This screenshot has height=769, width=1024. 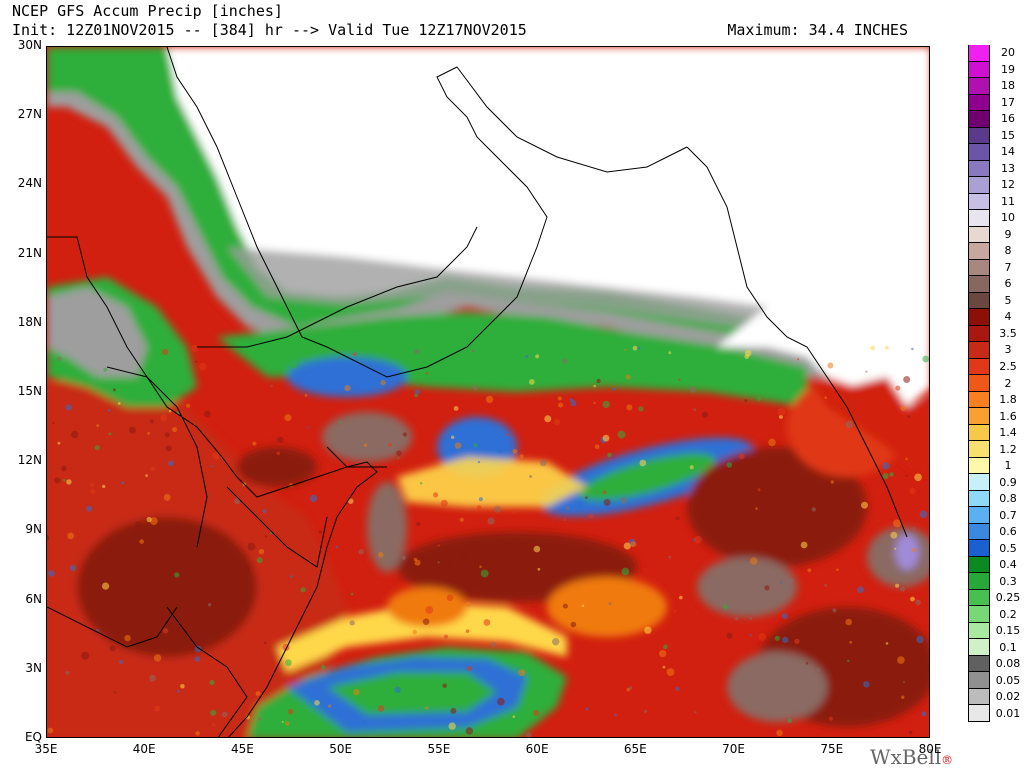 What do you see at coordinates (1008, 581) in the screenshot?
I see `legend-label: 0.3` at bounding box center [1008, 581].